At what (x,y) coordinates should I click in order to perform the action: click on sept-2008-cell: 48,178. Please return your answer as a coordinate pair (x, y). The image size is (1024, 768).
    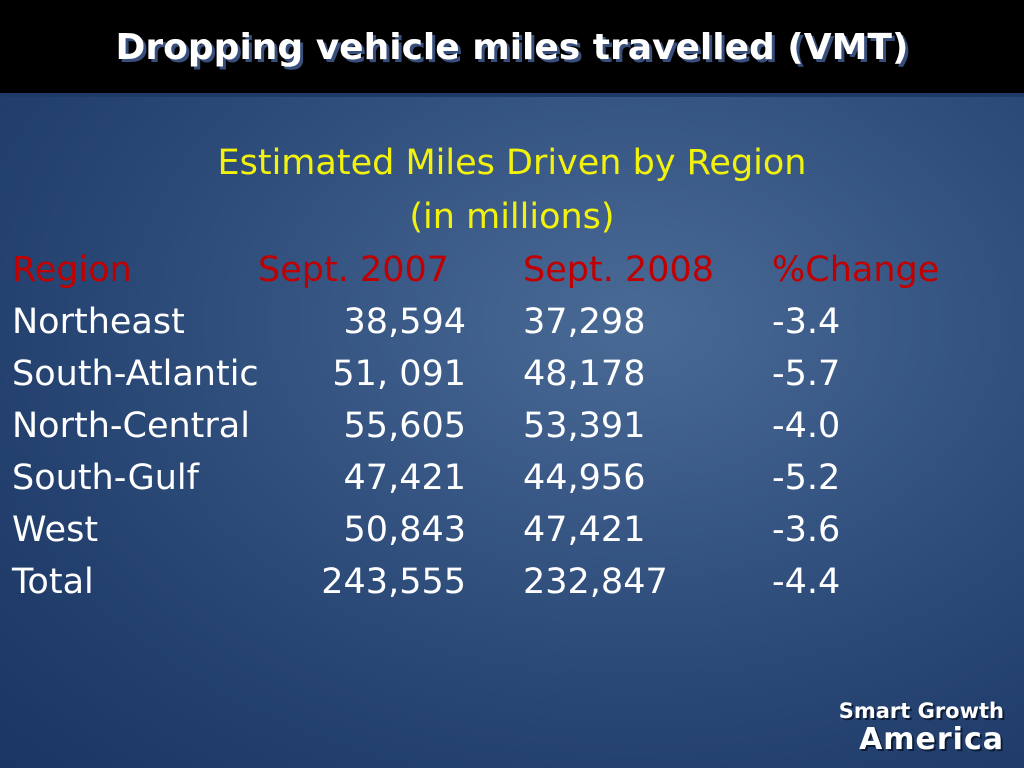
    Looking at the image, I should click on (584, 374).